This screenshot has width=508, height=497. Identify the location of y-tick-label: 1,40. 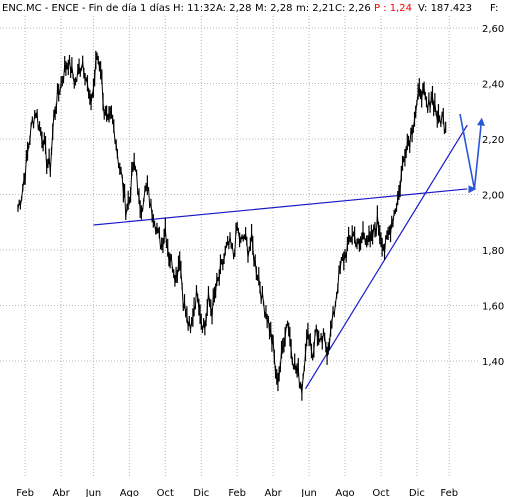
(493, 362).